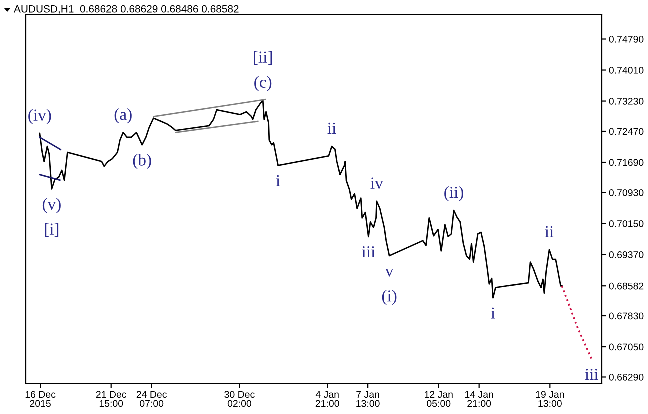 Image resolution: width=648 pixels, height=414 pixels. Describe the element at coordinates (626, 347) in the screenshot. I see `y-tick-label: 0.67050` at that location.